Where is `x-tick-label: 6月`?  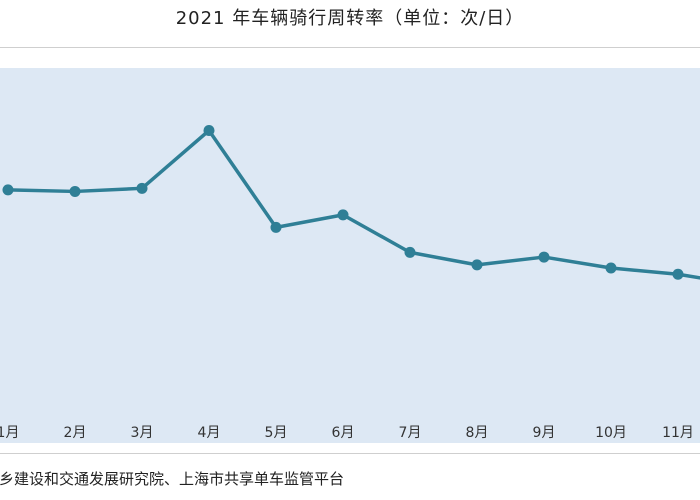 x-tick-label: 6月 is located at coordinates (343, 433).